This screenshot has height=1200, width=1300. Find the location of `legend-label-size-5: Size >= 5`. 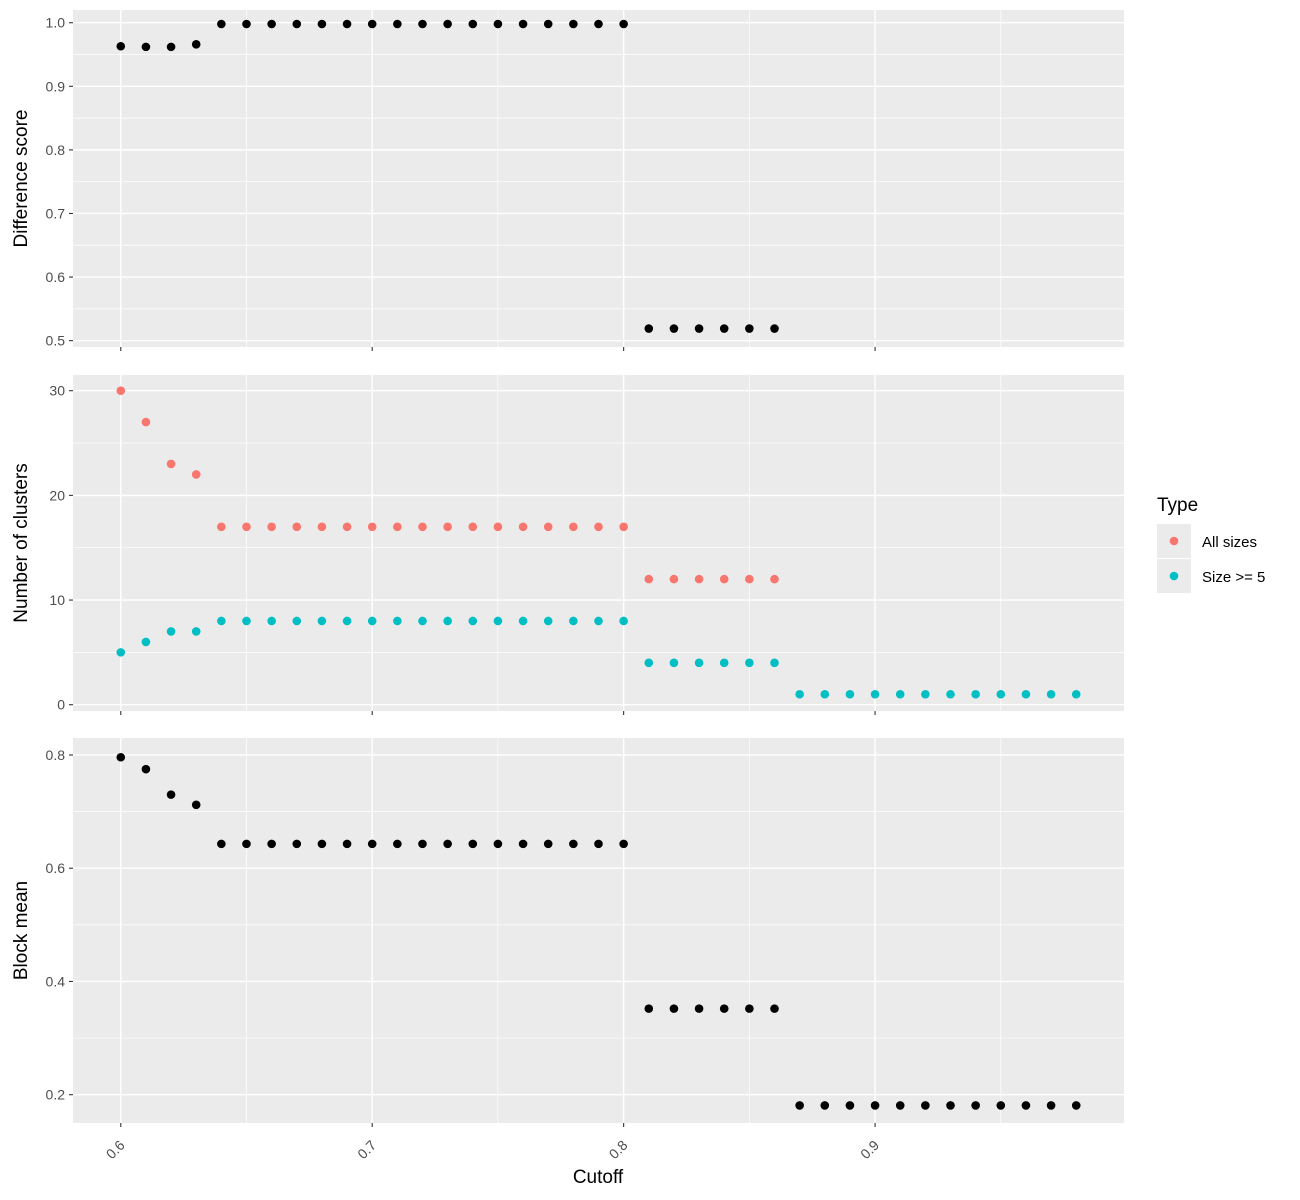

legend-label-size-5: Size >= 5 is located at coordinates (1233, 577).